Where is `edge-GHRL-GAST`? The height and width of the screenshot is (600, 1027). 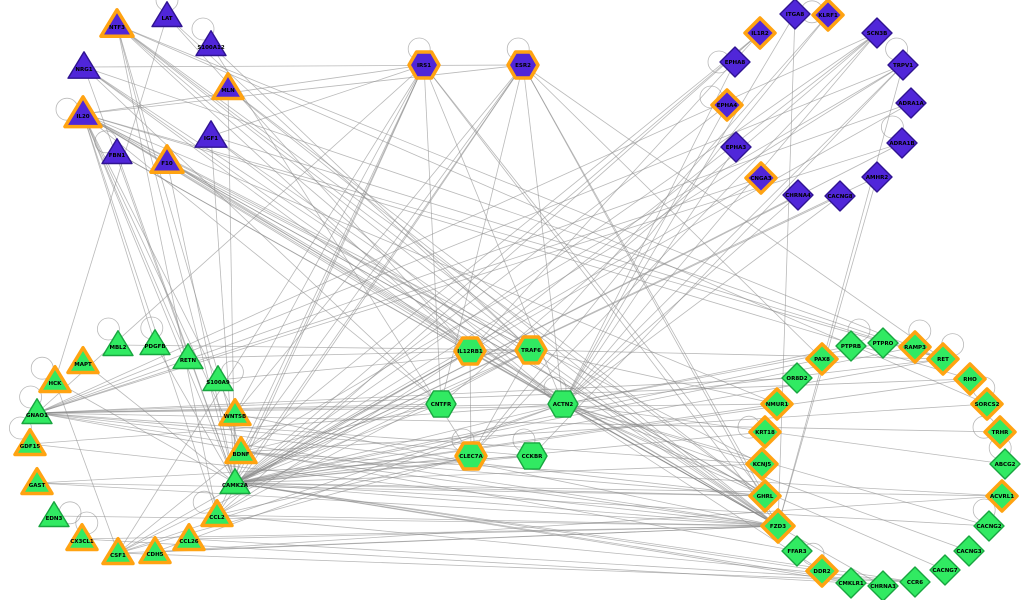
edge-GHRL-GAST is located at coordinates (401, 489).